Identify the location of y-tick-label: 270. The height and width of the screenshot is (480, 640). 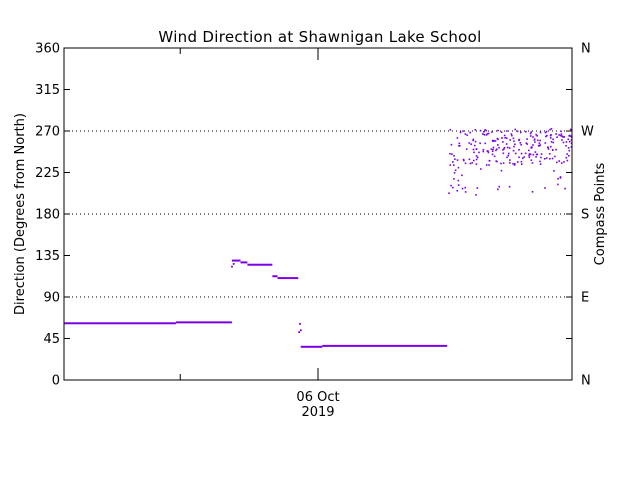
(47, 132).